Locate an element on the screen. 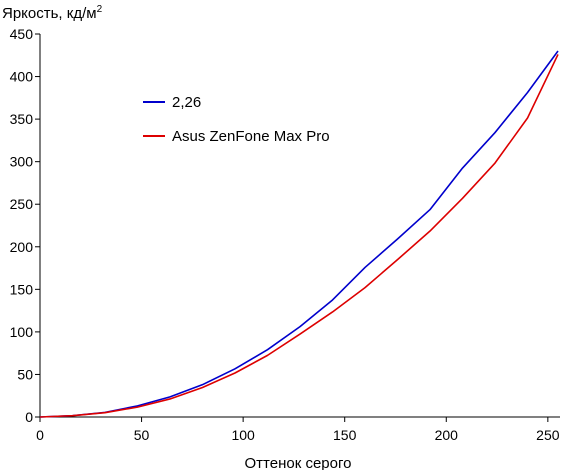 Image resolution: width=563 pixels, height=475 pixels. y-tick-label: 50 is located at coordinates (25, 374).